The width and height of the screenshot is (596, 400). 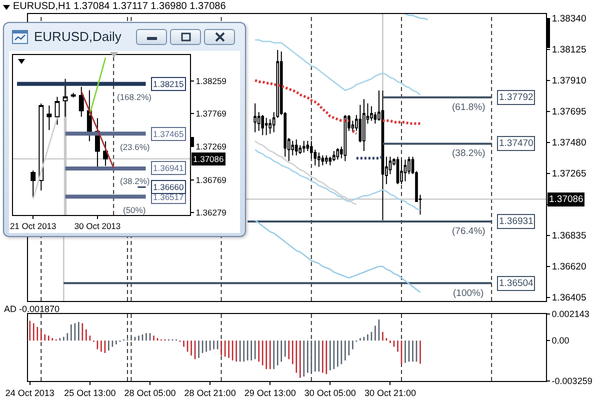 What do you see at coordinates (569, 174) in the screenshot?
I see `y-tick-label: 1.37265` at bounding box center [569, 174].